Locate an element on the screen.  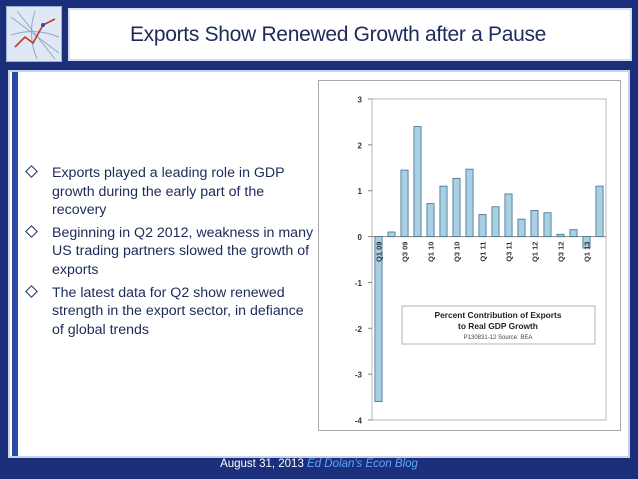
x-tick-label: Q3 10 is located at coordinates (457, 252).